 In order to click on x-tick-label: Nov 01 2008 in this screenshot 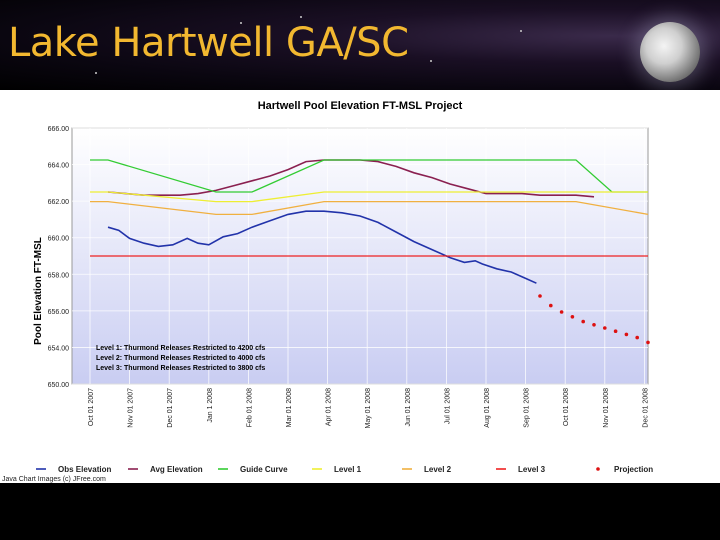, I will do `click(606, 408)`.